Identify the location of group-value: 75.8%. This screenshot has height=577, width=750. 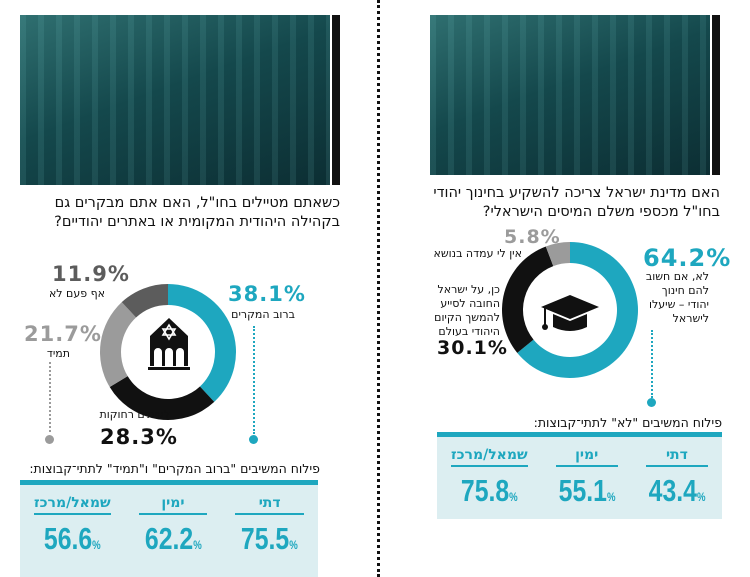
(489, 490).